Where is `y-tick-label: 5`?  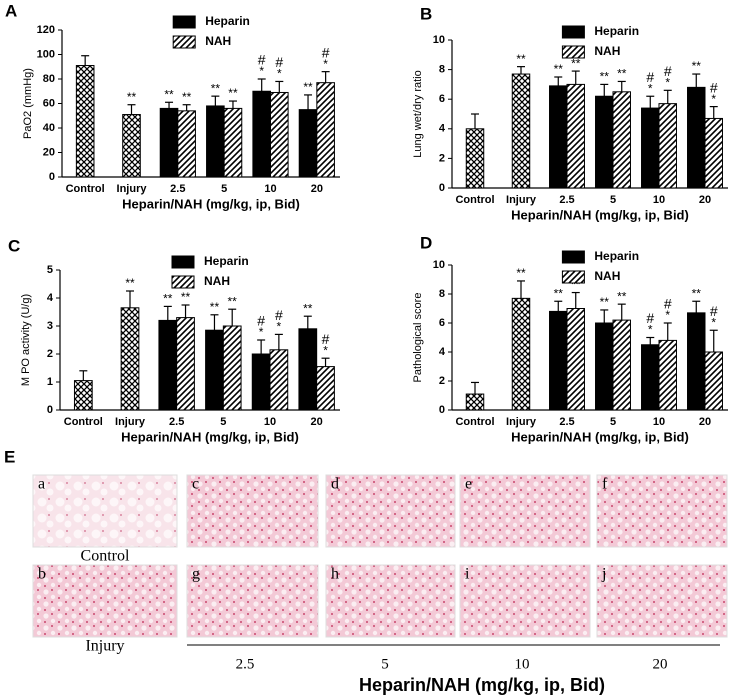 y-tick-label: 5 is located at coordinates (50, 270).